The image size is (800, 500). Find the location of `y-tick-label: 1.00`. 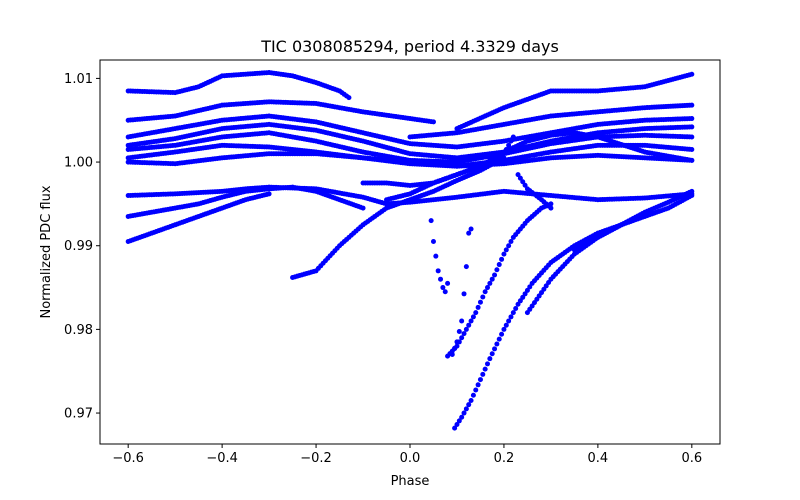

y-tick-label: 1.00 is located at coordinates (78, 163).